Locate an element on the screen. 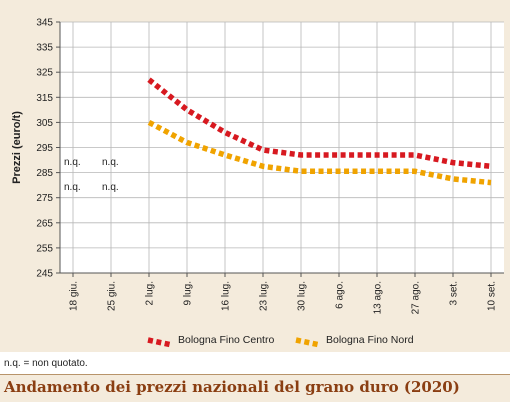 The image size is (510, 406). x-tick-label: 9 lug. is located at coordinates (188, 293).